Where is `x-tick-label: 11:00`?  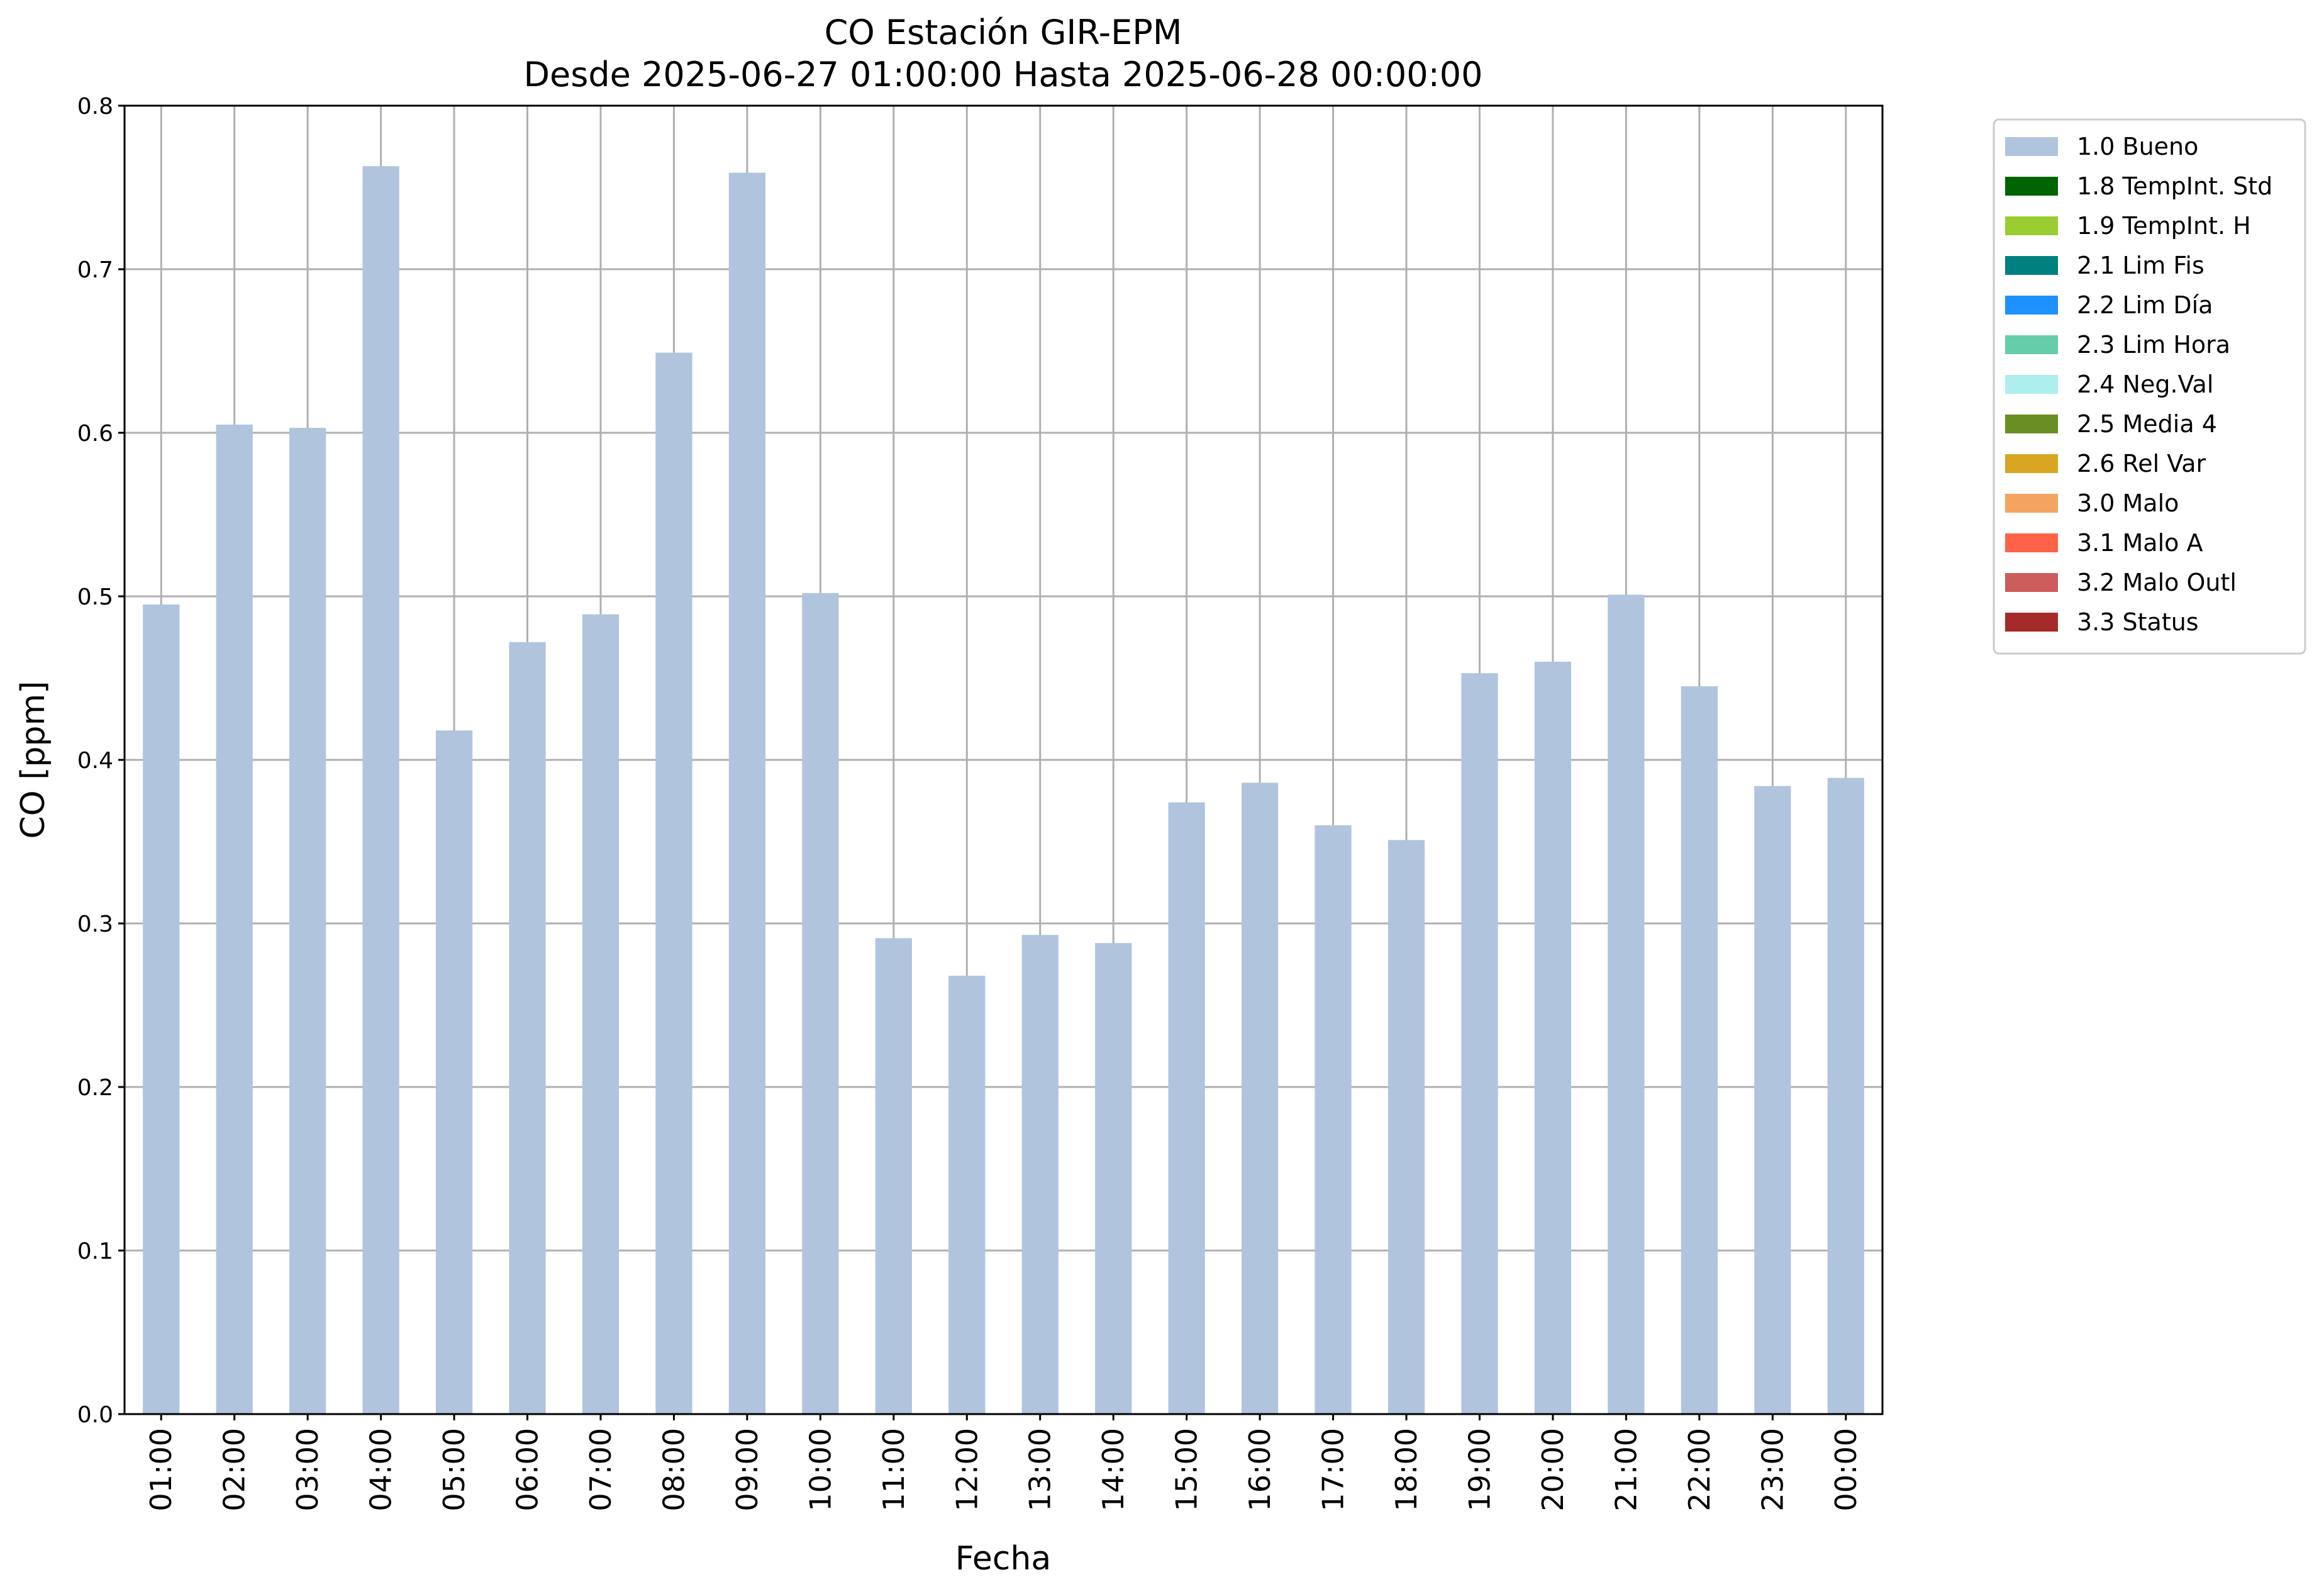
x-tick-label: 11:00 is located at coordinates (894, 1470).